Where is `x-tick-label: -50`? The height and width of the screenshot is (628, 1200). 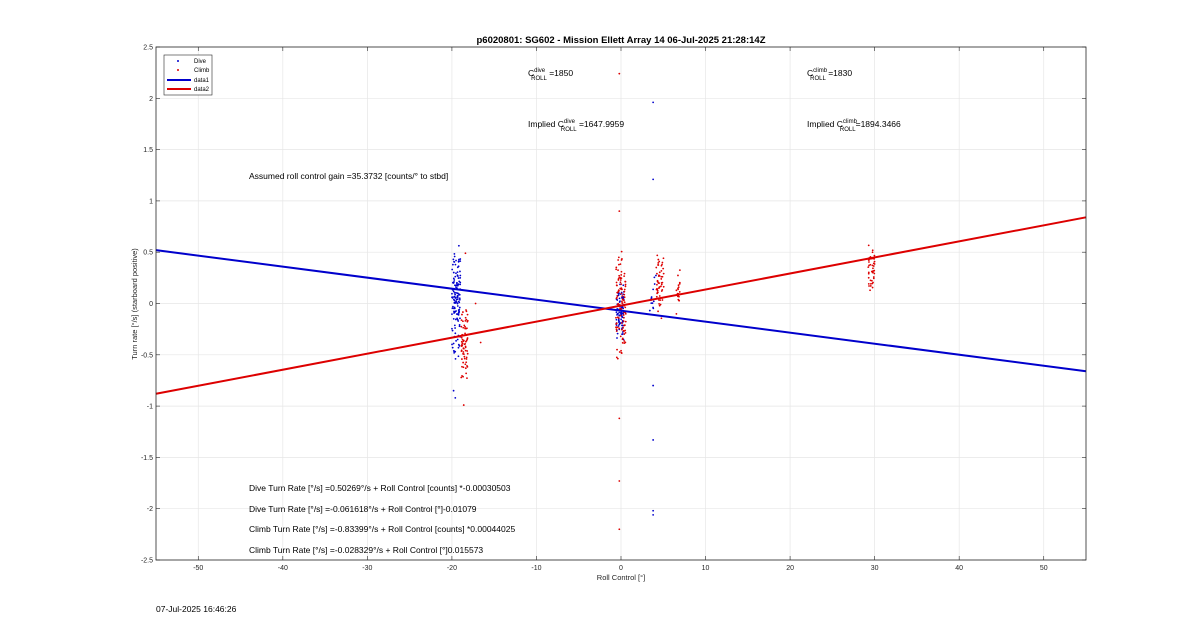
x-tick-label: -50 is located at coordinates (198, 568).